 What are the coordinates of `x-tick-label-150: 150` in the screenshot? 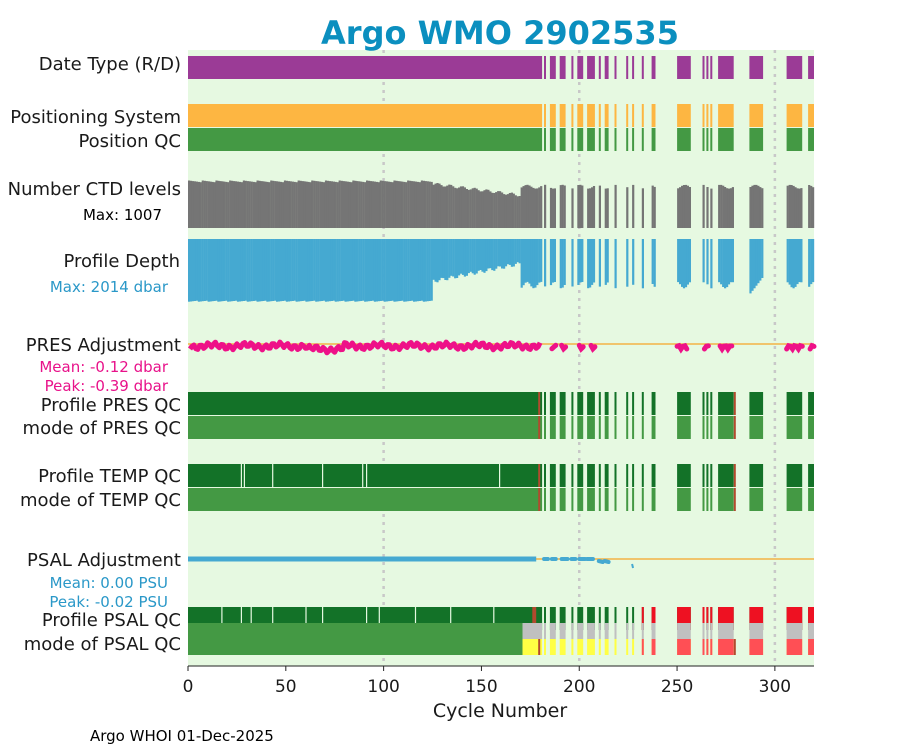 It's located at (481, 687).